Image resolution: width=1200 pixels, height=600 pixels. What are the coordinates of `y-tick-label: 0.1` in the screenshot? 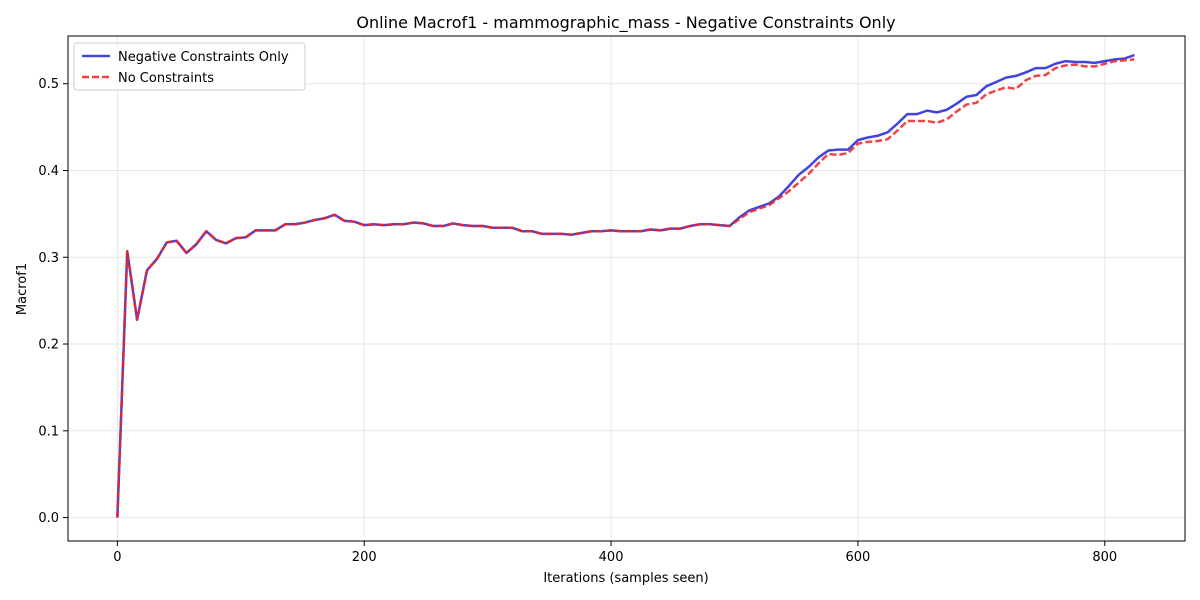 It's located at (48, 431).